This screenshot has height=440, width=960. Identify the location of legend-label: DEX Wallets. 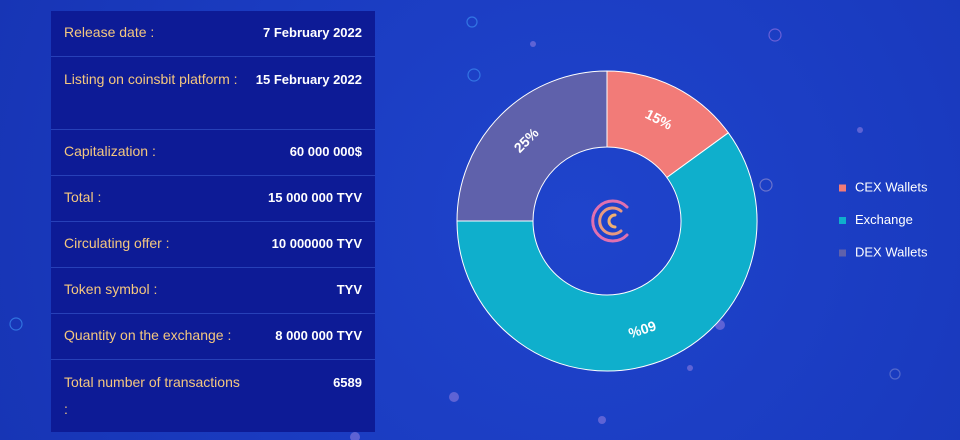
(891, 251).